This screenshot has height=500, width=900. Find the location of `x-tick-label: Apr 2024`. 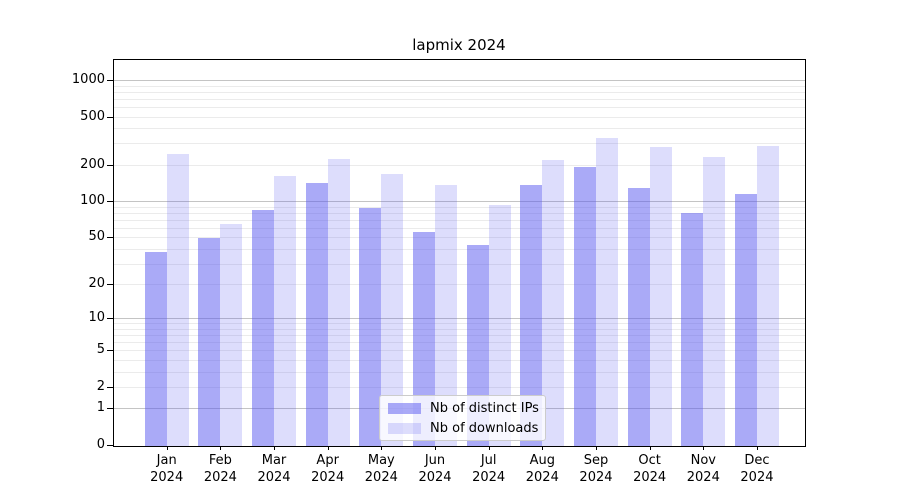

x-tick-label: Apr 2024 is located at coordinates (328, 469).